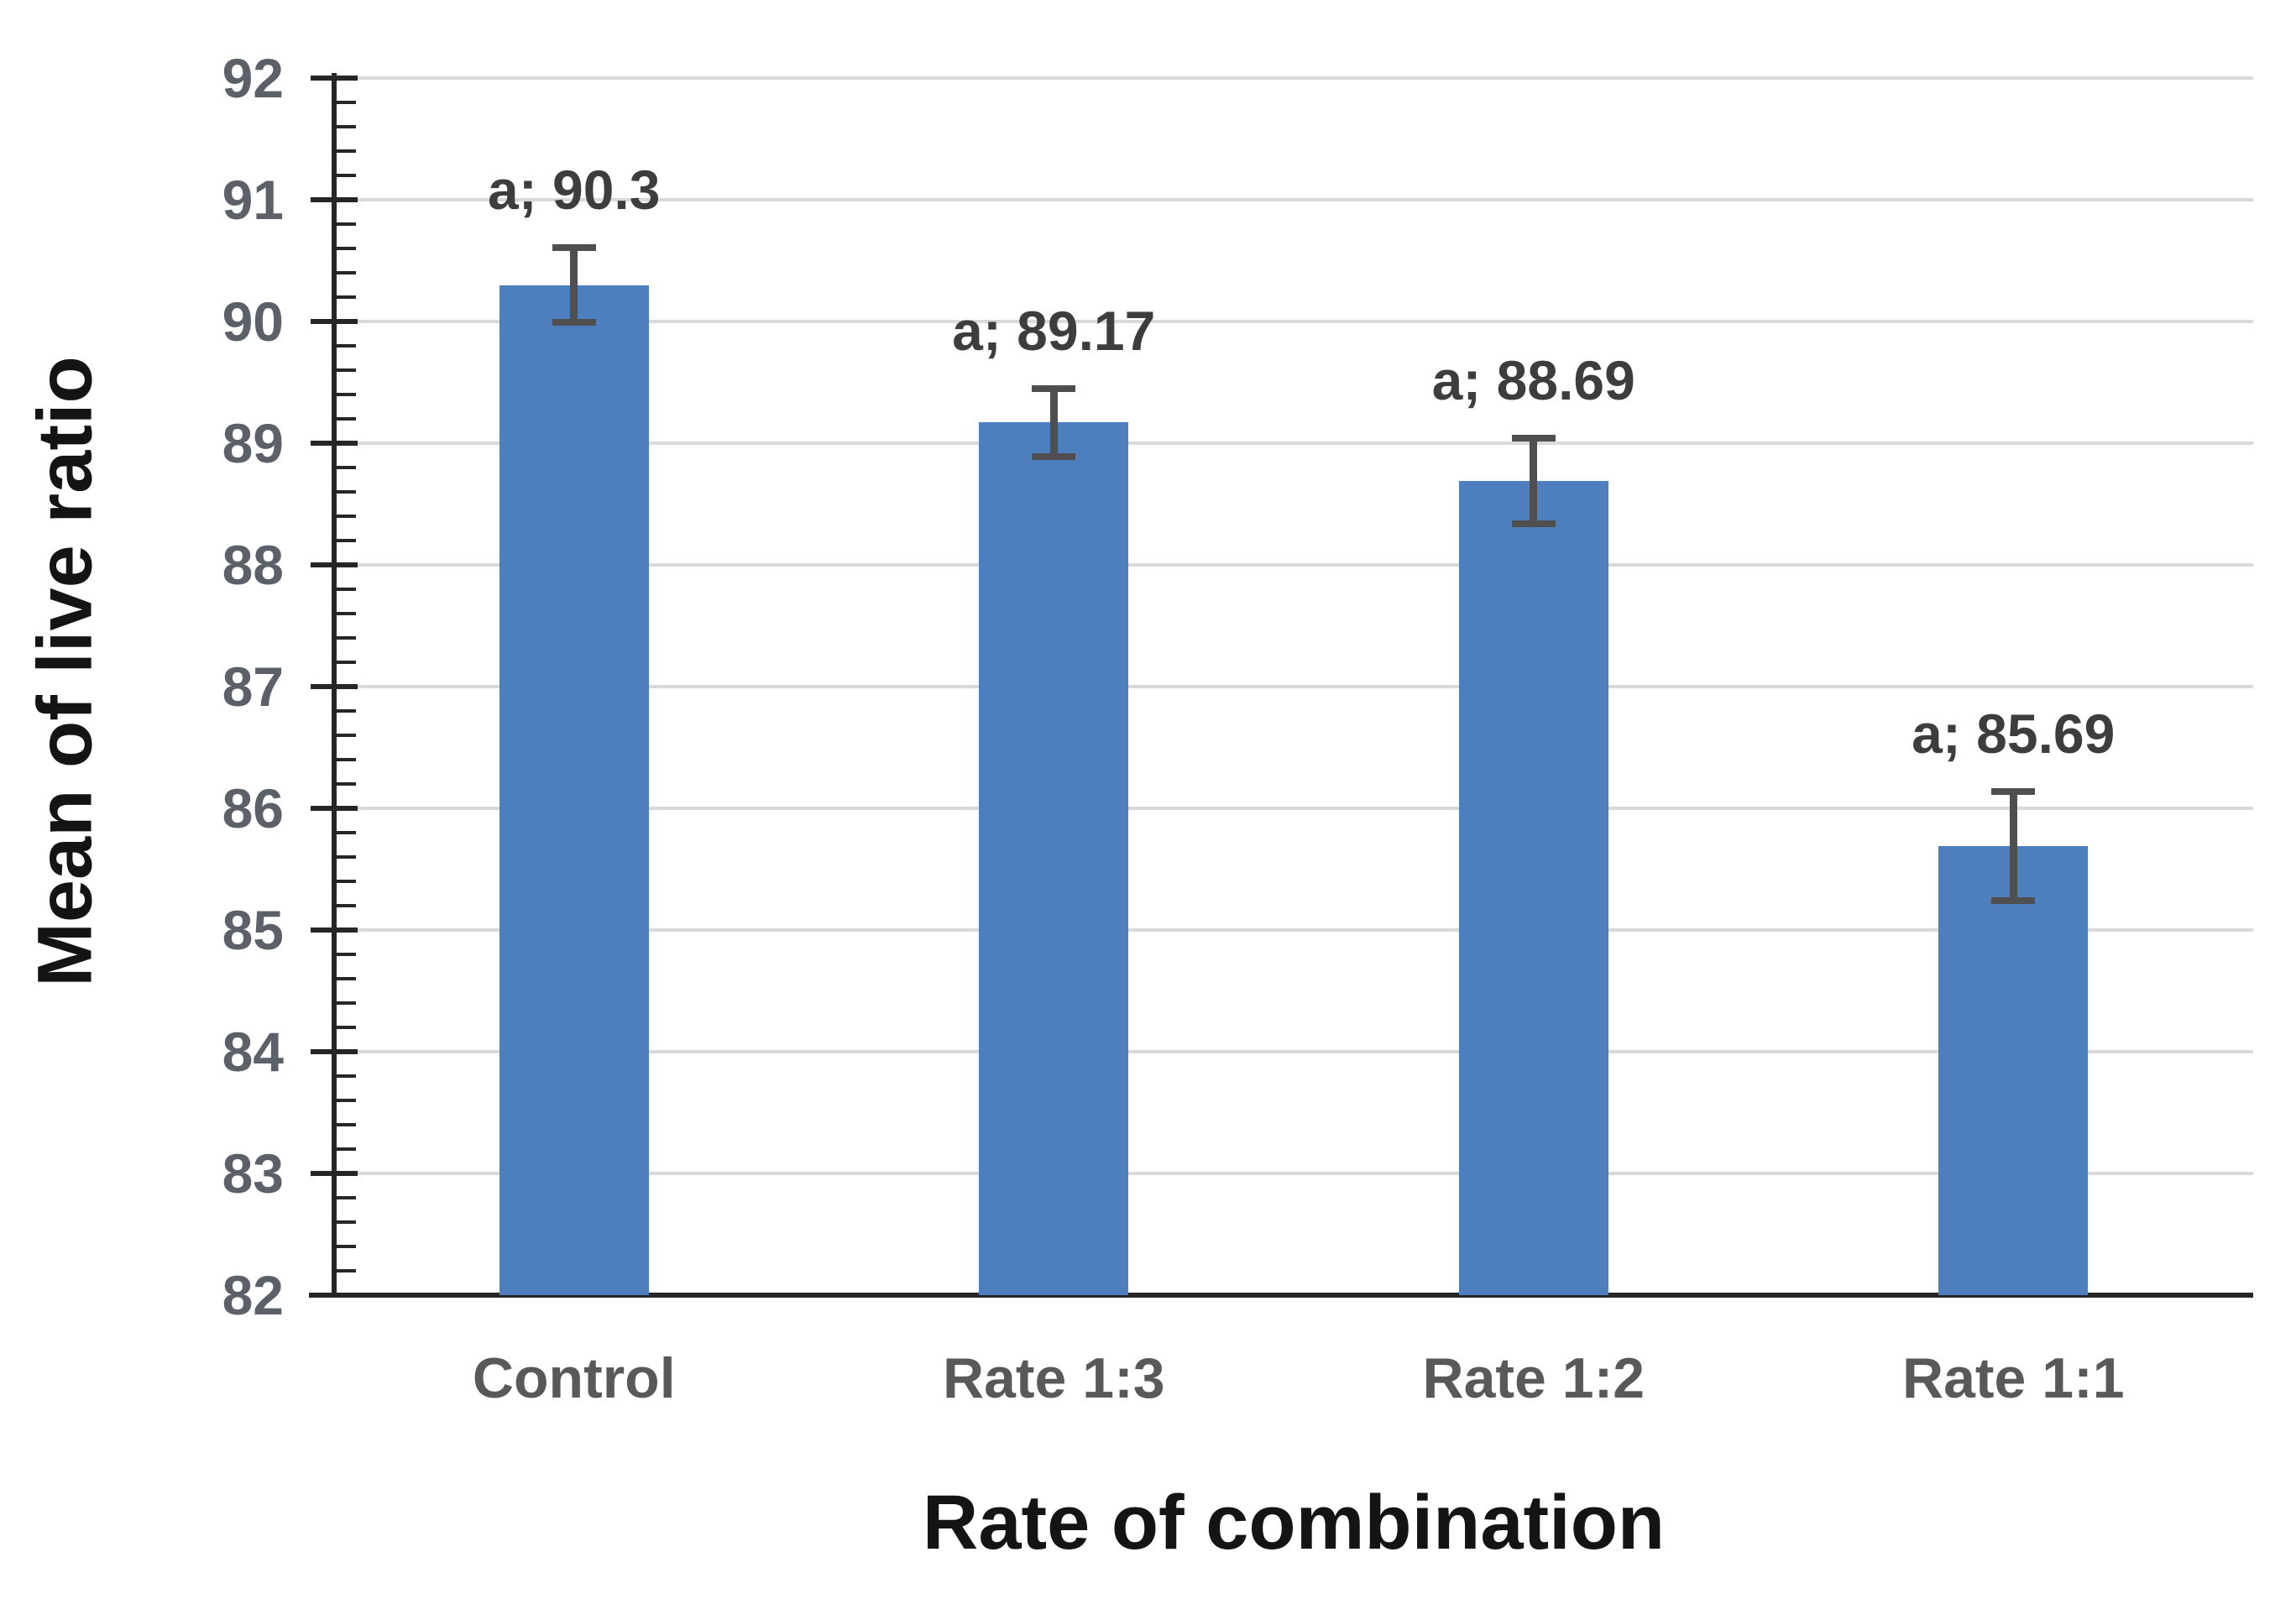 The width and height of the screenshot is (2296, 1599). What do you see at coordinates (253, 1173) in the screenshot?
I see `y-tick-label-83: 83` at bounding box center [253, 1173].